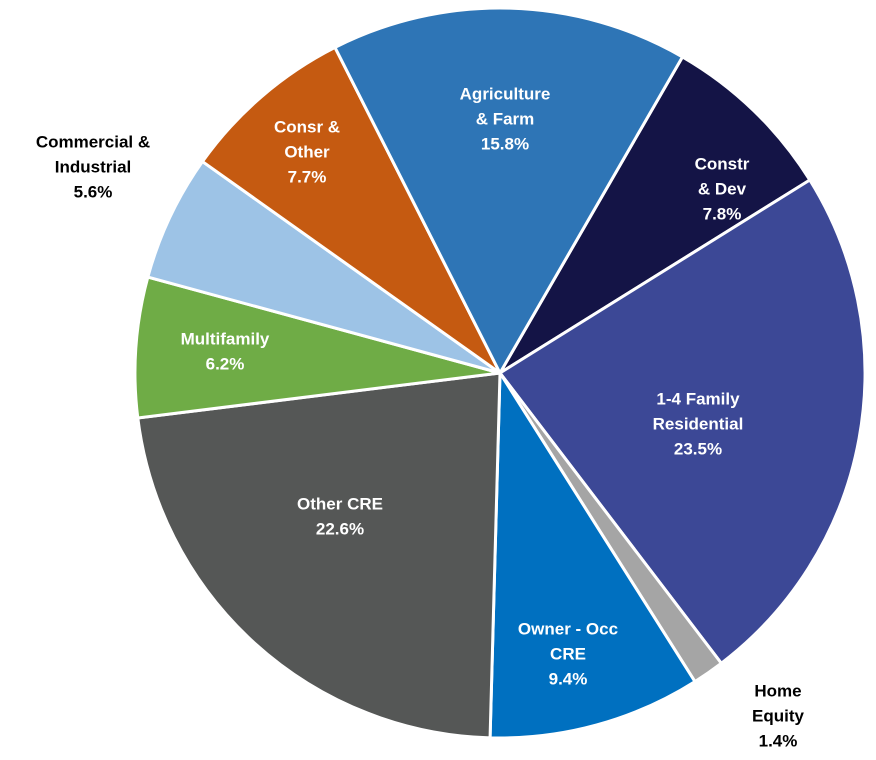  What do you see at coordinates (93, 141) in the screenshot?
I see `slice-label: Commercial &` at bounding box center [93, 141].